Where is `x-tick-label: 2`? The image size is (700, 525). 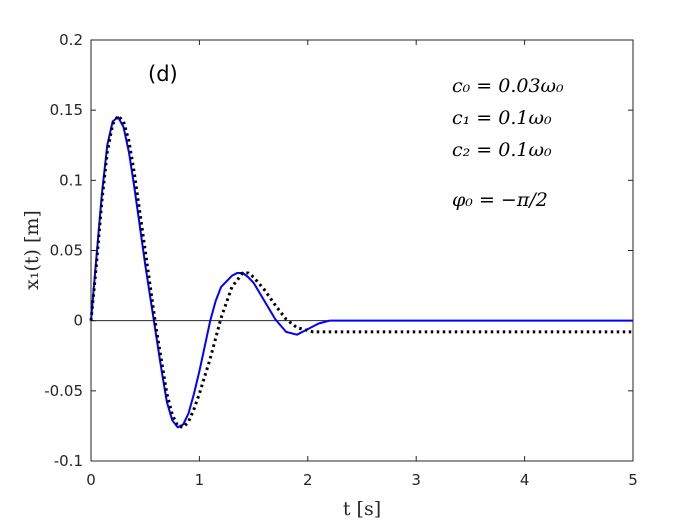
x-tick-label: 2 is located at coordinates (308, 480).